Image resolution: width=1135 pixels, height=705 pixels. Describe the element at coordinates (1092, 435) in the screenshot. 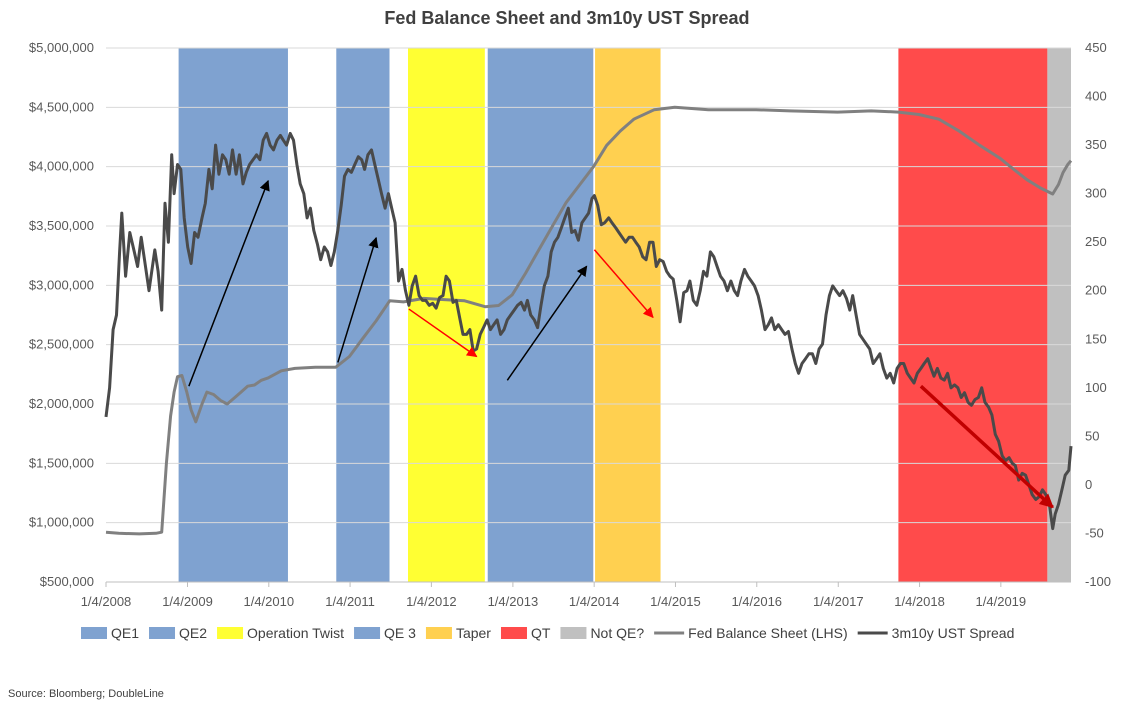

I see `y-right-tick-label: 50` at that location.